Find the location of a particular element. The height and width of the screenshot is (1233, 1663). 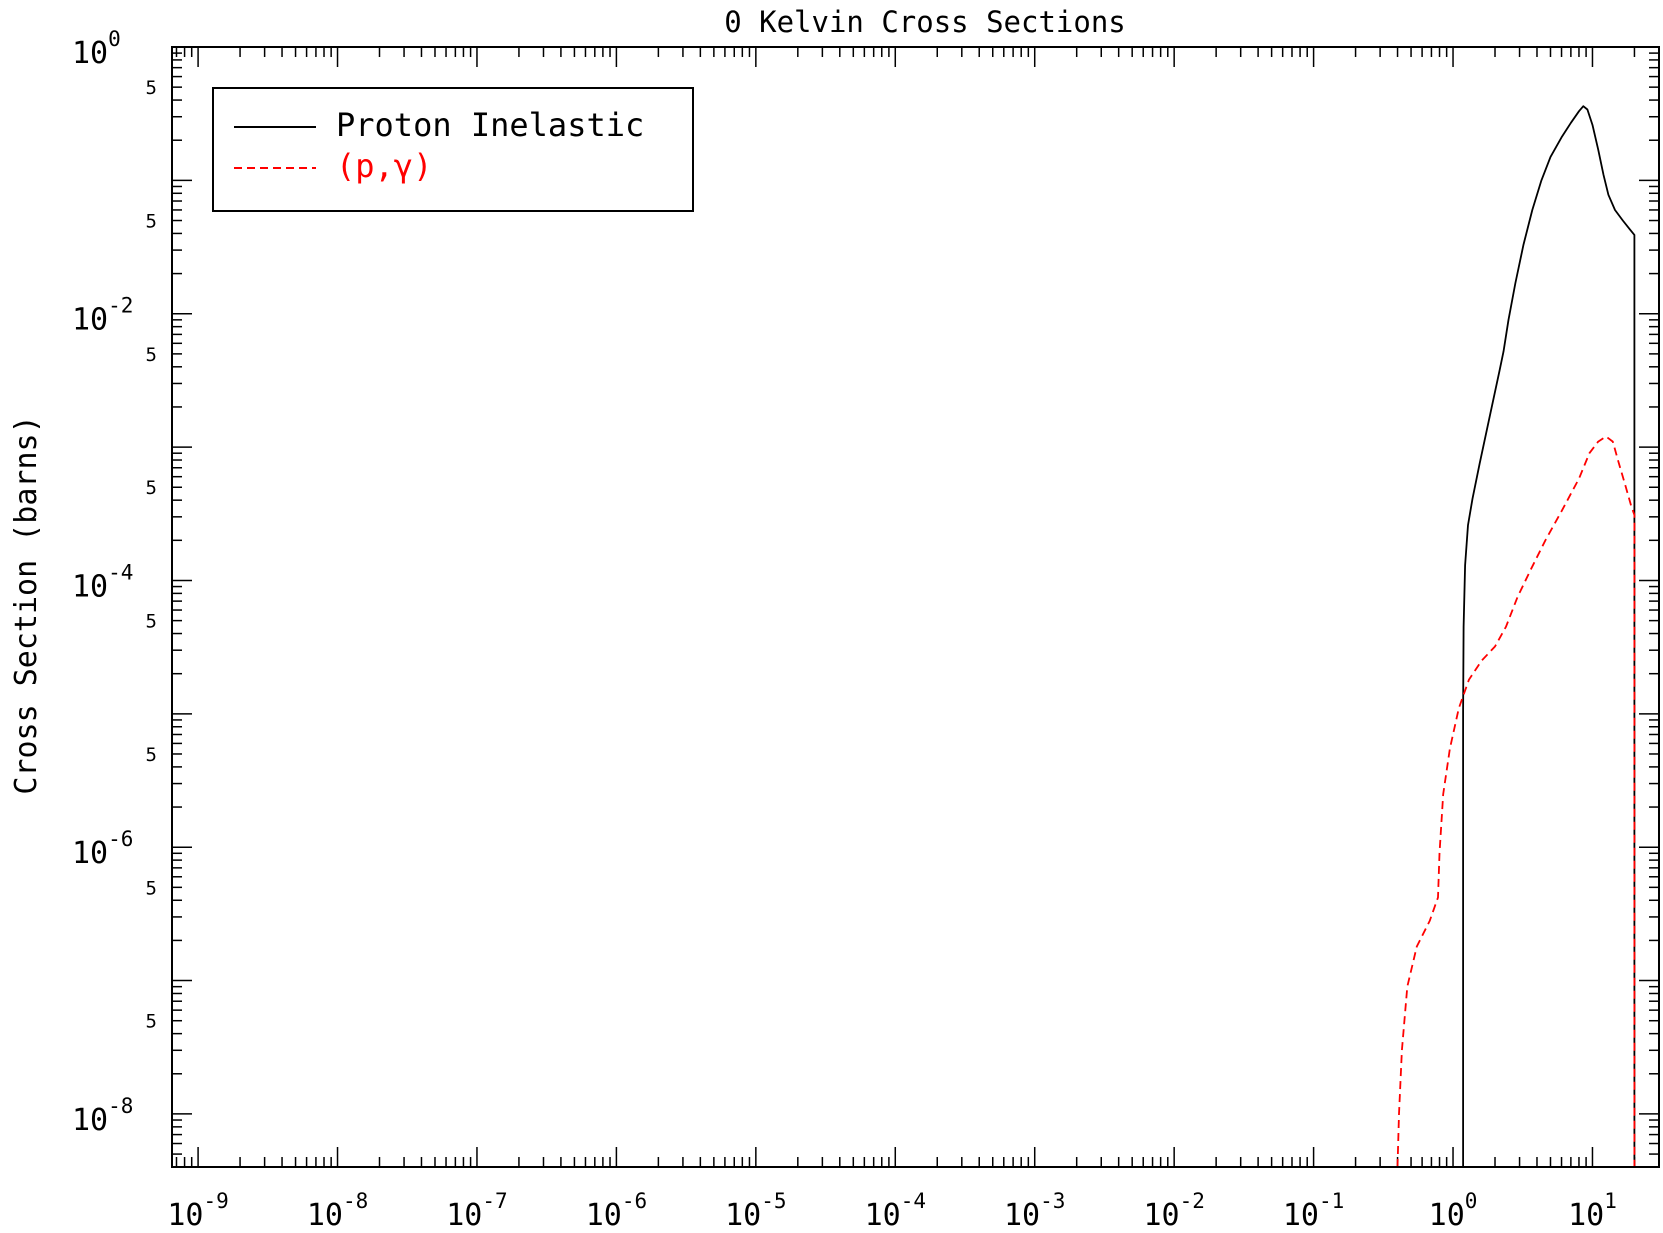

x-tick-label: 10⁻⁶ is located at coordinates (616, 1211).